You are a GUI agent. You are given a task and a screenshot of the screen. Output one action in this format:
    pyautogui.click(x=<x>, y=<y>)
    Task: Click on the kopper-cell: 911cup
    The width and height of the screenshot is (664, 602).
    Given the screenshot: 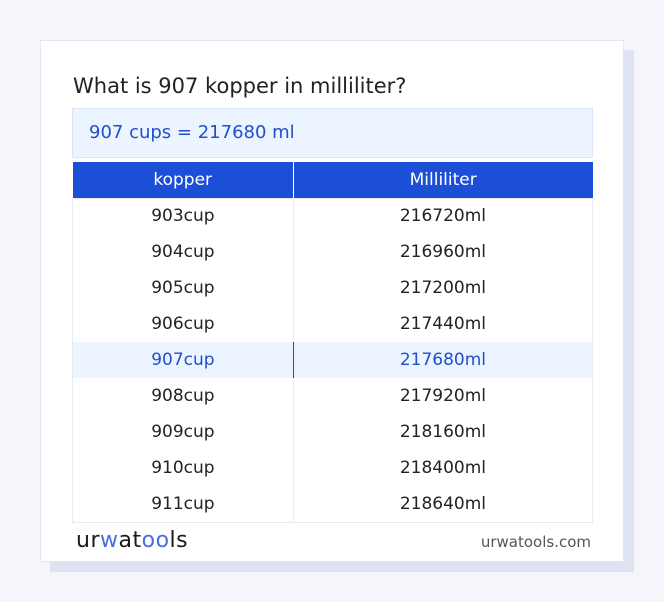 What is the action you would take?
    pyautogui.click(x=183, y=504)
    